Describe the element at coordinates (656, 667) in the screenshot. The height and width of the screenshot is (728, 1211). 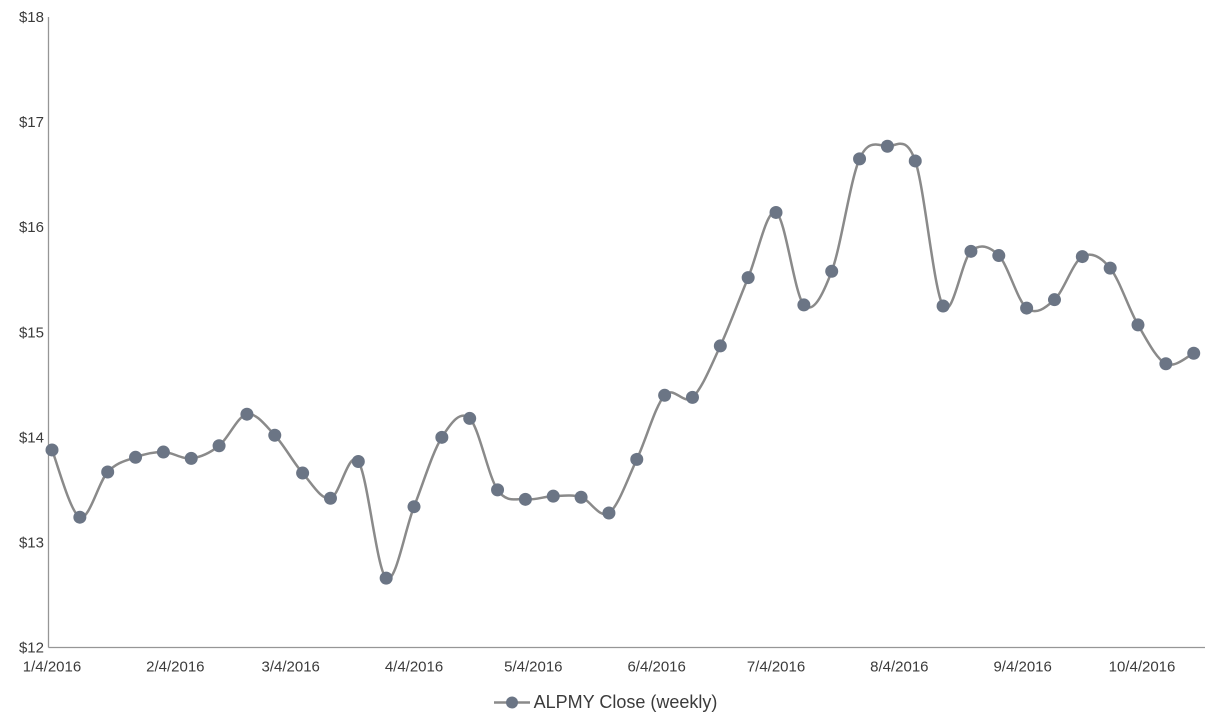
I see `x-axis-tick-label: 6/4/2016` at that location.